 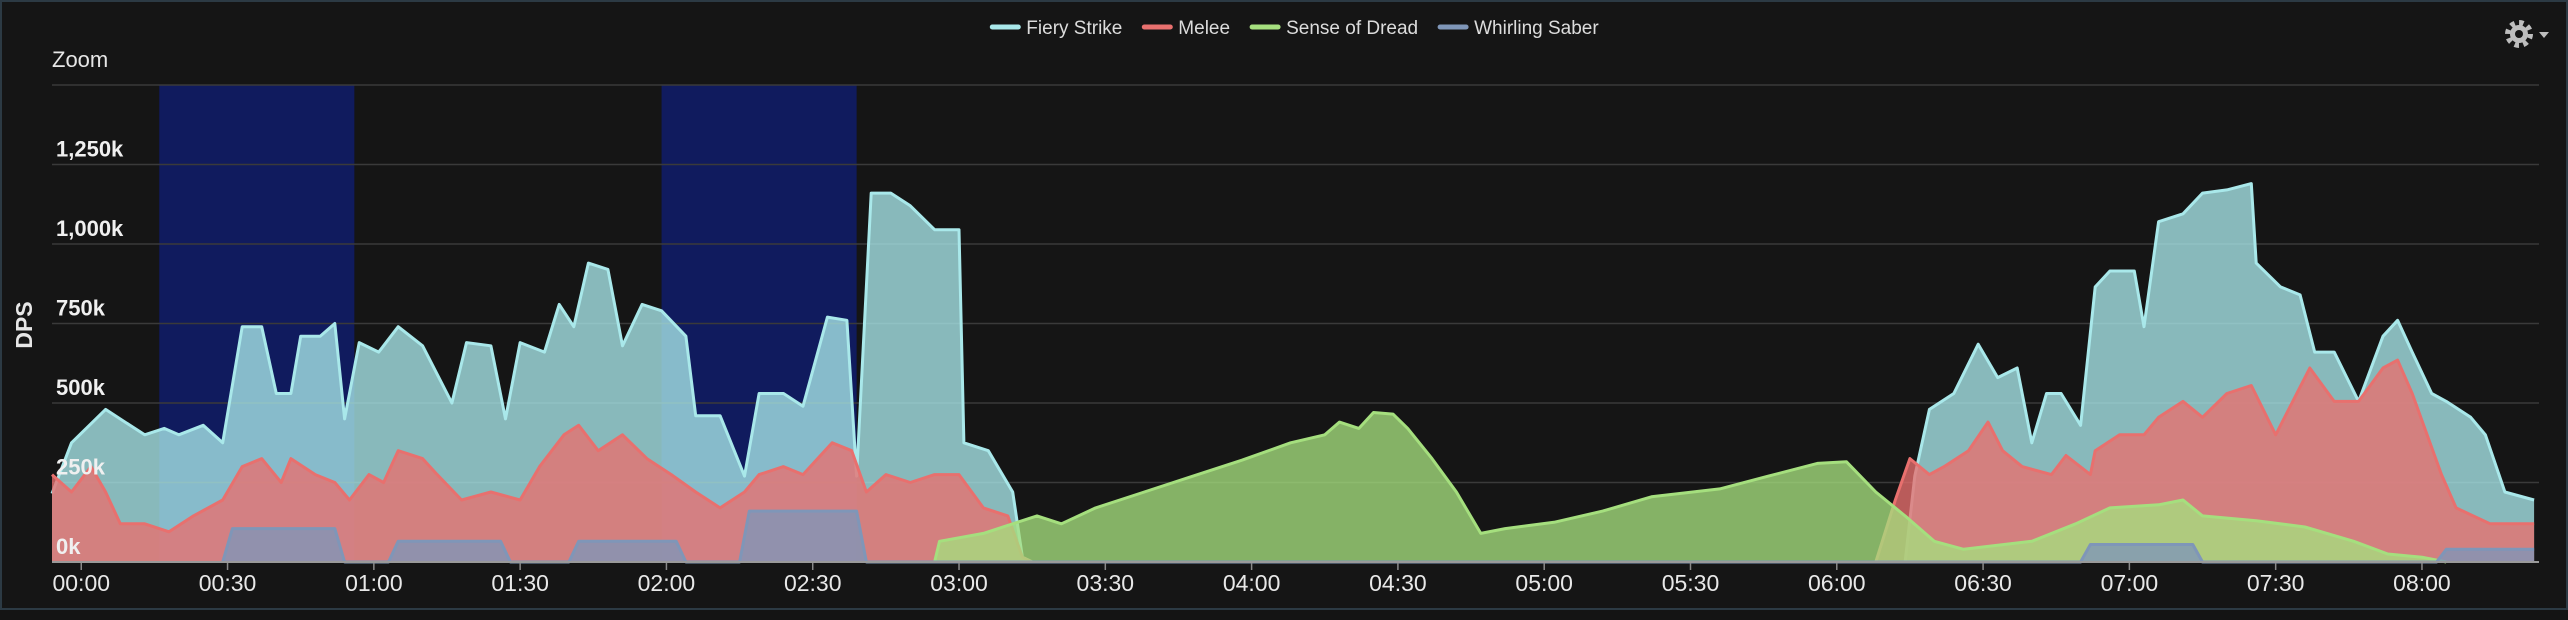 What do you see at coordinates (959, 583) in the screenshot?
I see `x-tick-label: 03:00` at bounding box center [959, 583].